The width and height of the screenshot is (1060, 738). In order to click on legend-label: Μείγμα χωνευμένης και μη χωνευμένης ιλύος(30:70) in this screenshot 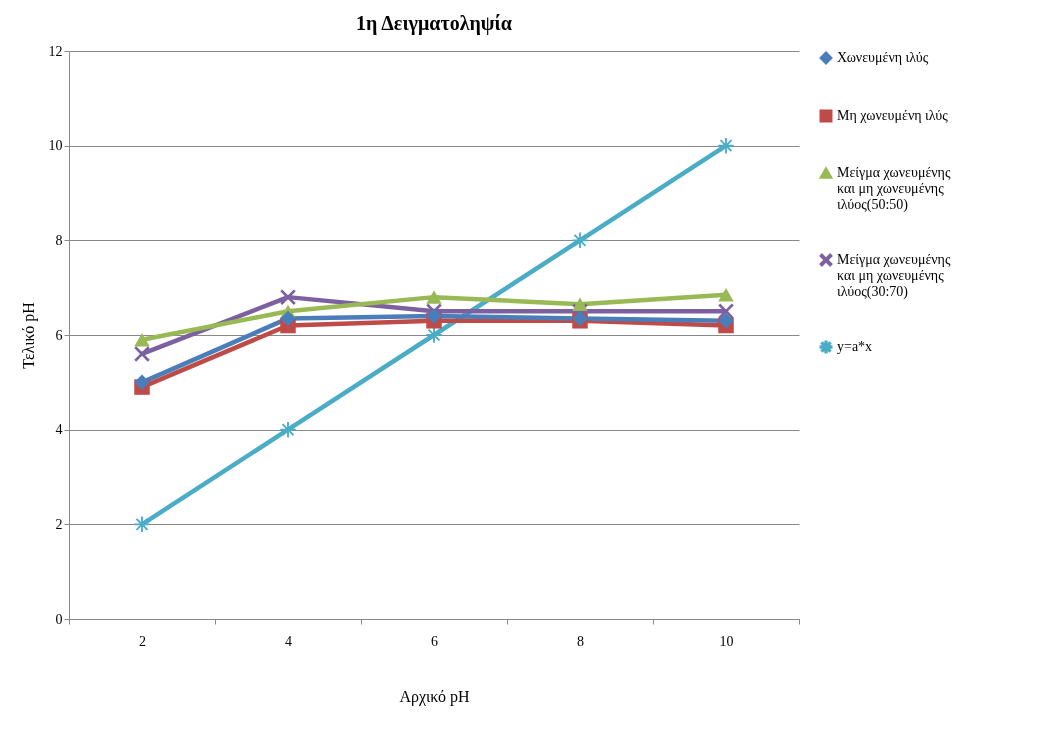, I will do `click(894, 276)`.